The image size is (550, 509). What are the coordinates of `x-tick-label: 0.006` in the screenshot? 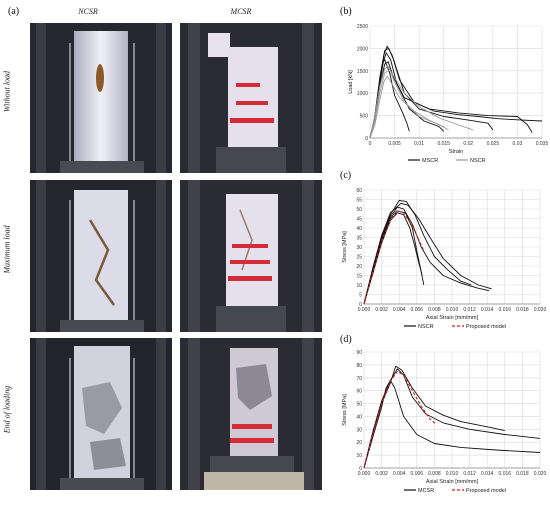 It's located at (417, 310).